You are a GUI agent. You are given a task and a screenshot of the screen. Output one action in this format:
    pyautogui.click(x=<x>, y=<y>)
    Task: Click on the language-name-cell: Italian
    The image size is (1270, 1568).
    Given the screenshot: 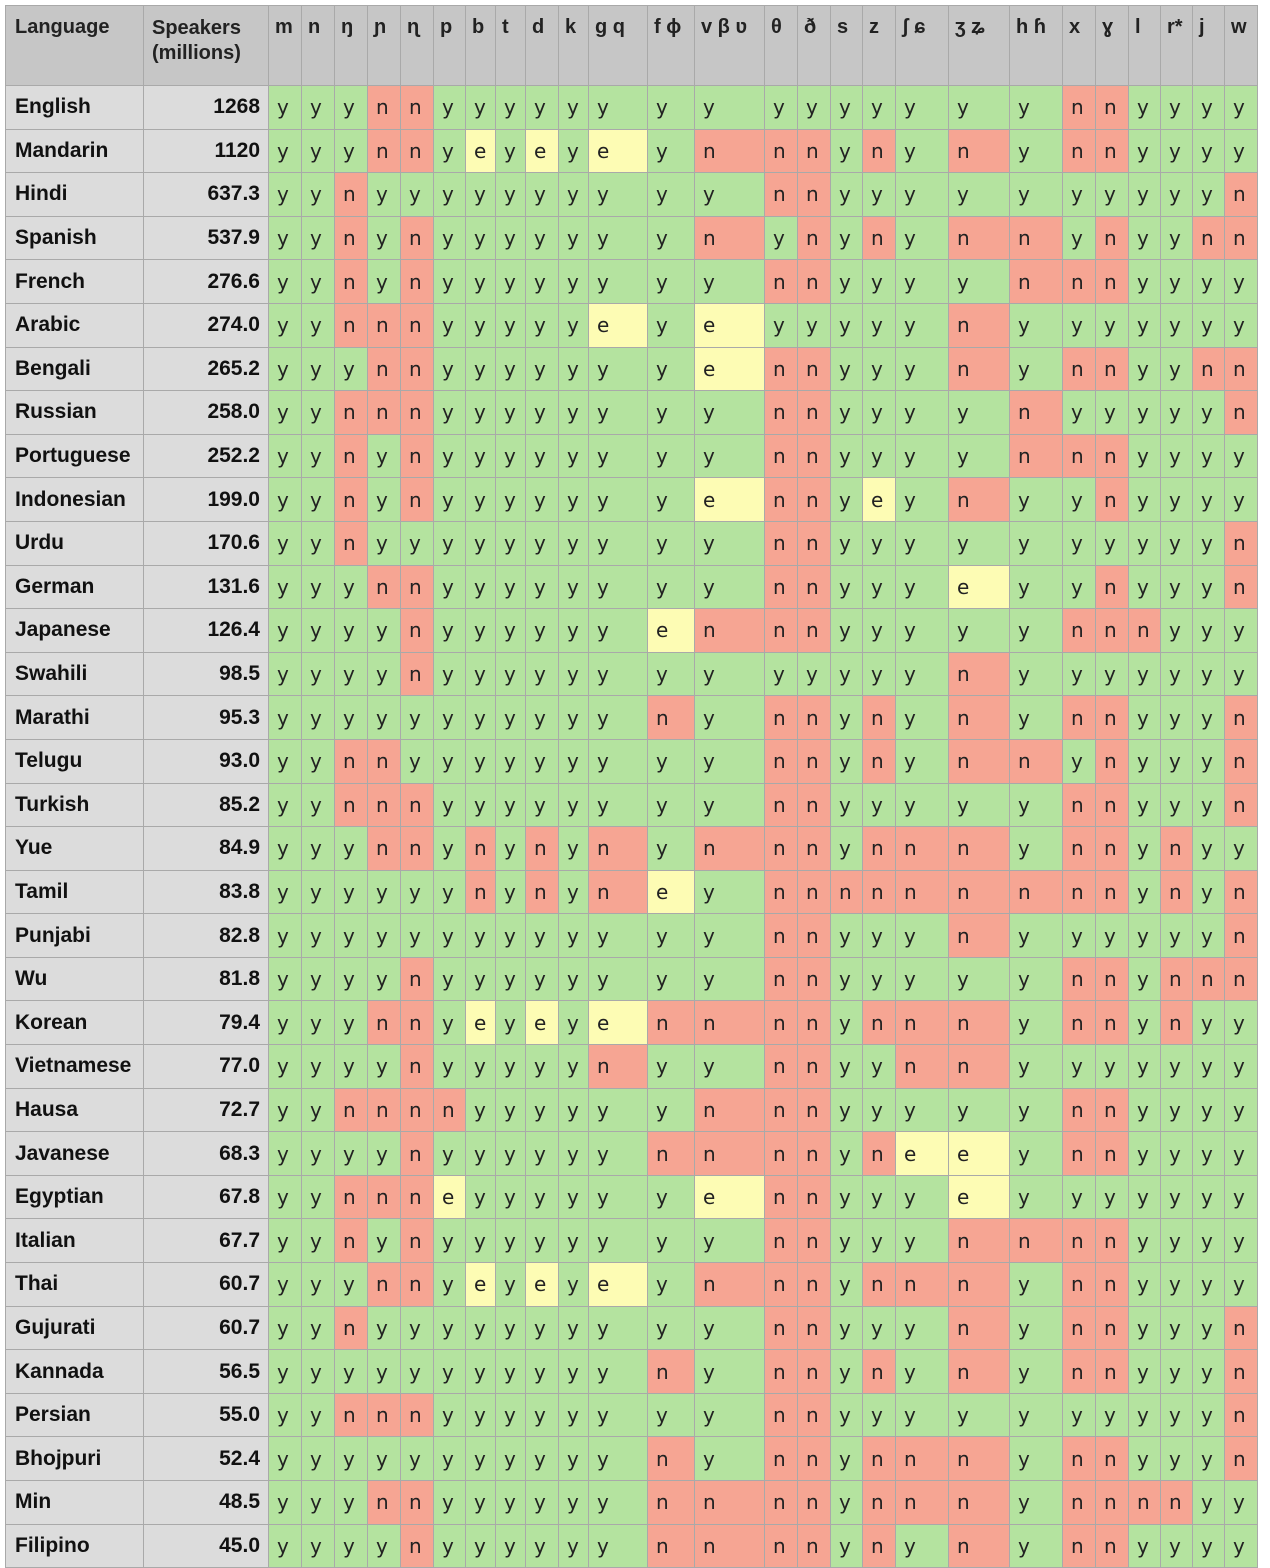 What is the action you would take?
    pyautogui.click(x=74, y=1241)
    